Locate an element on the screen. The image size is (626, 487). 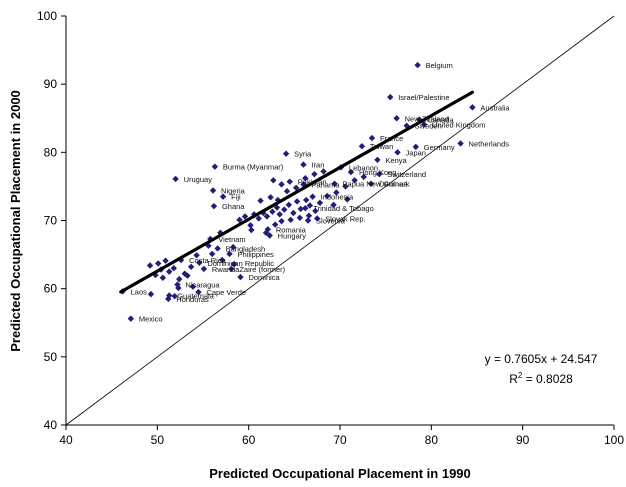
point-label: Dominican Republic is located at coordinates (240, 263).